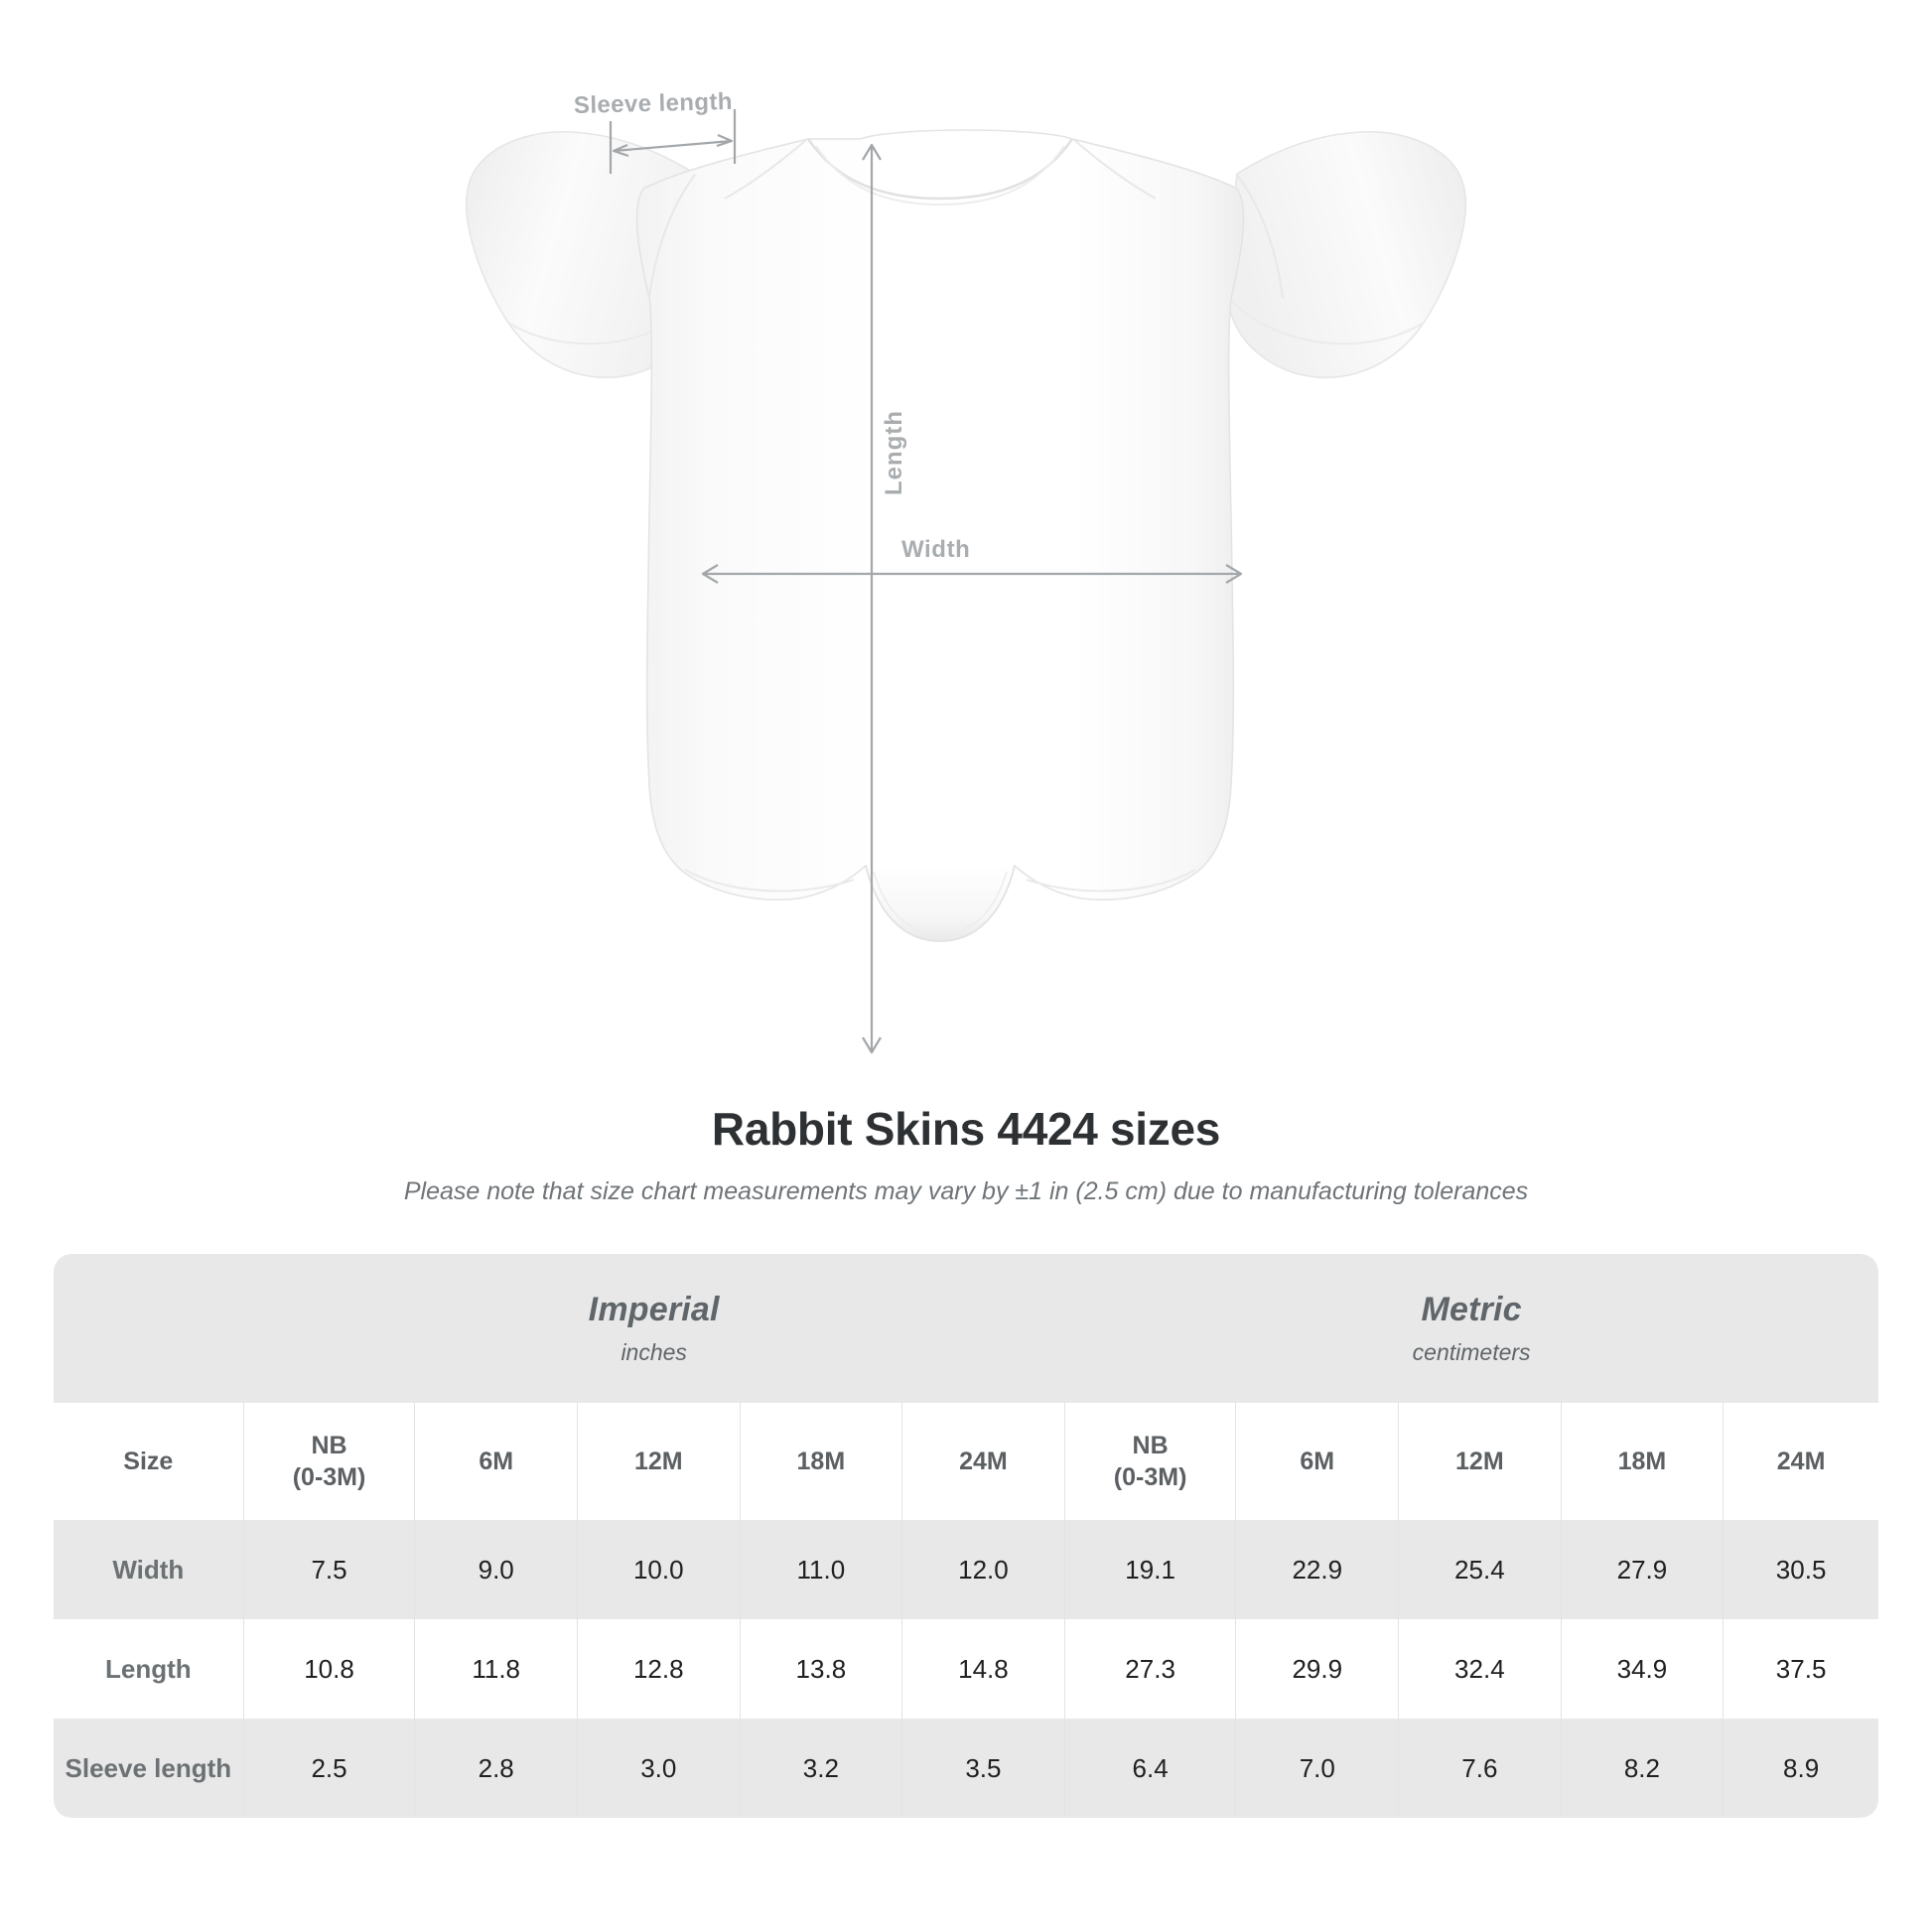 The image size is (1932, 1932). I want to click on table-cell: 14.8, so click(983, 1669).